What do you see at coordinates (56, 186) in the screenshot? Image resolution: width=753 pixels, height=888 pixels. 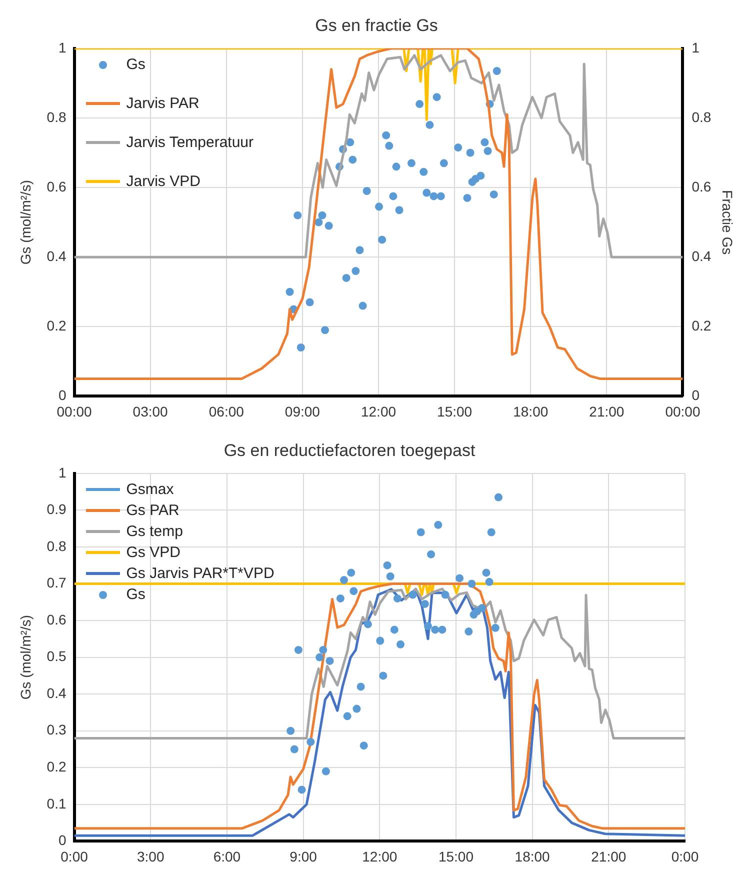 I see `y-tick-label: 0.6` at bounding box center [56, 186].